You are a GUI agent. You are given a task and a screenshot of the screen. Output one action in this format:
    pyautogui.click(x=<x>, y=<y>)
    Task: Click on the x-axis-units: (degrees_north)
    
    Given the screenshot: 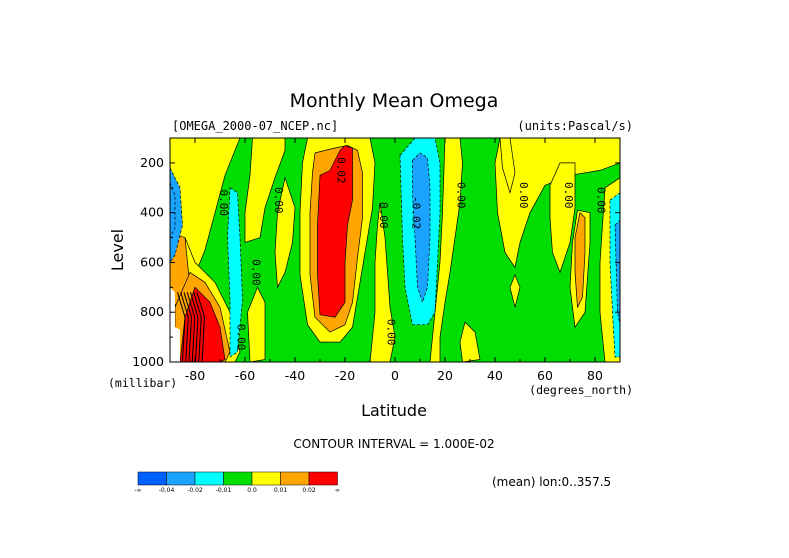 What is the action you would take?
    pyautogui.click(x=581, y=390)
    